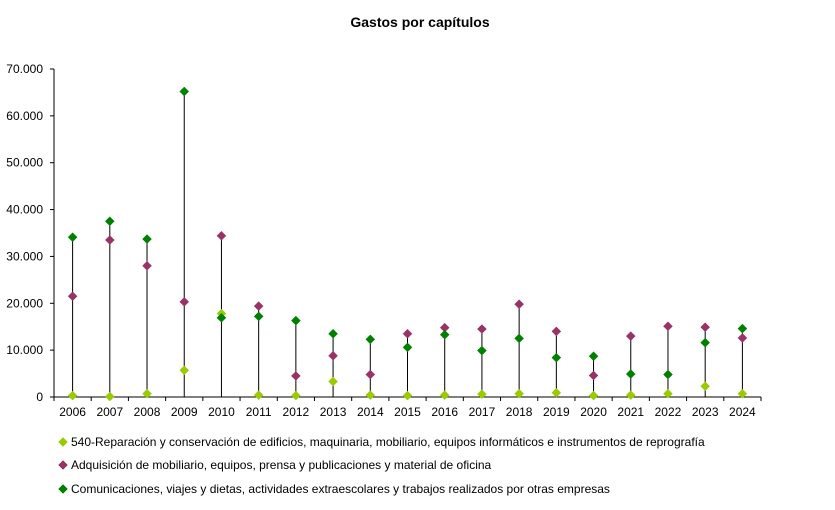  I want to click on y-tick-label: 50.000, so click(24, 163).